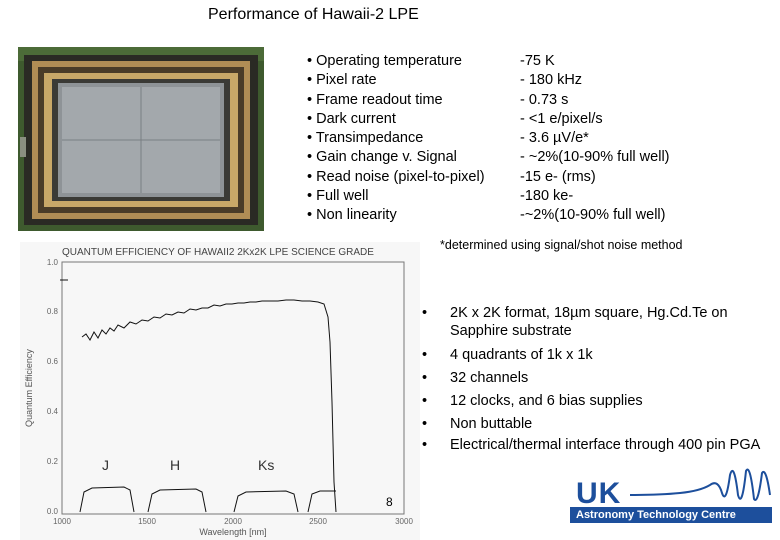  What do you see at coordinates (593, 215) in the screenshot?
I see `spec-value: -~2%(10-90% full well)` at bounding box center [593, 215].